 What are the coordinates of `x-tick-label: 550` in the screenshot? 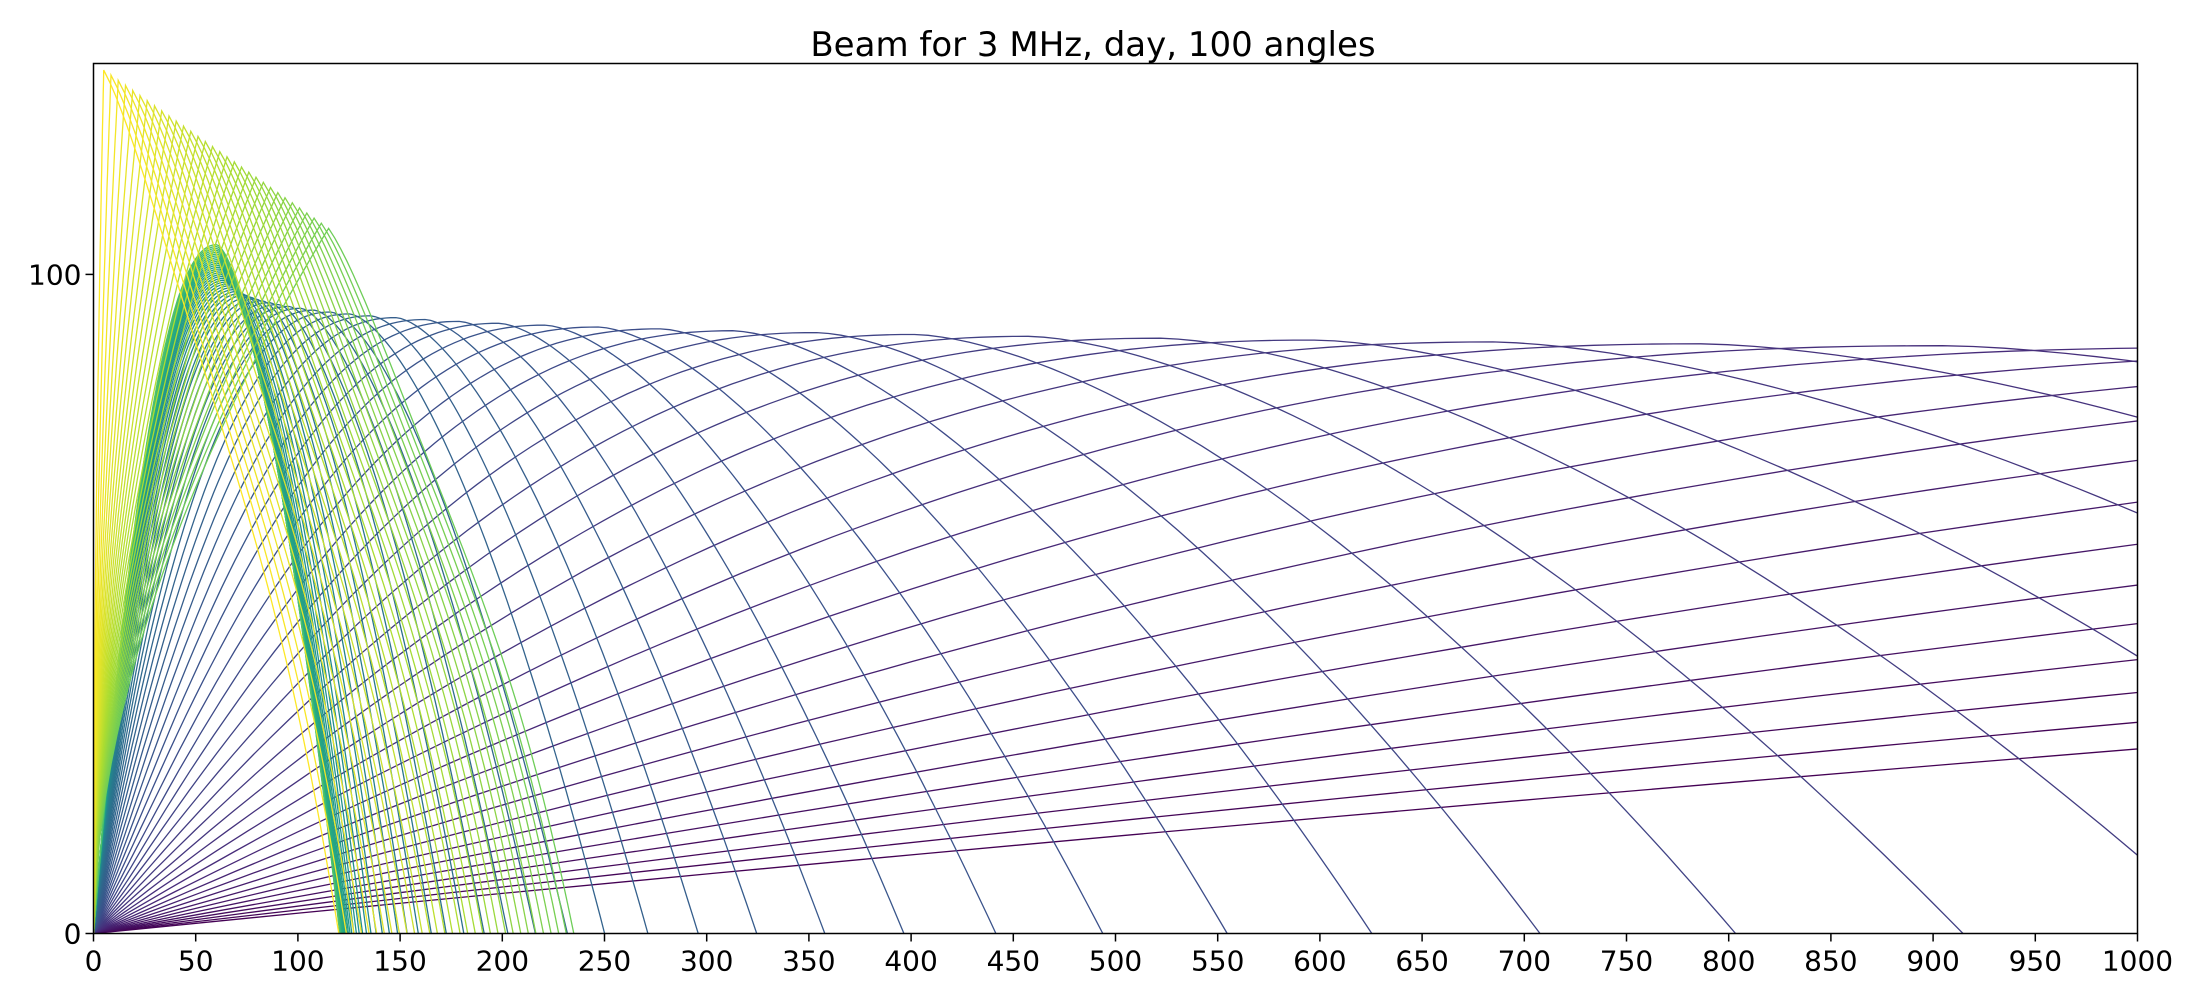 It's located at (1217, 961).